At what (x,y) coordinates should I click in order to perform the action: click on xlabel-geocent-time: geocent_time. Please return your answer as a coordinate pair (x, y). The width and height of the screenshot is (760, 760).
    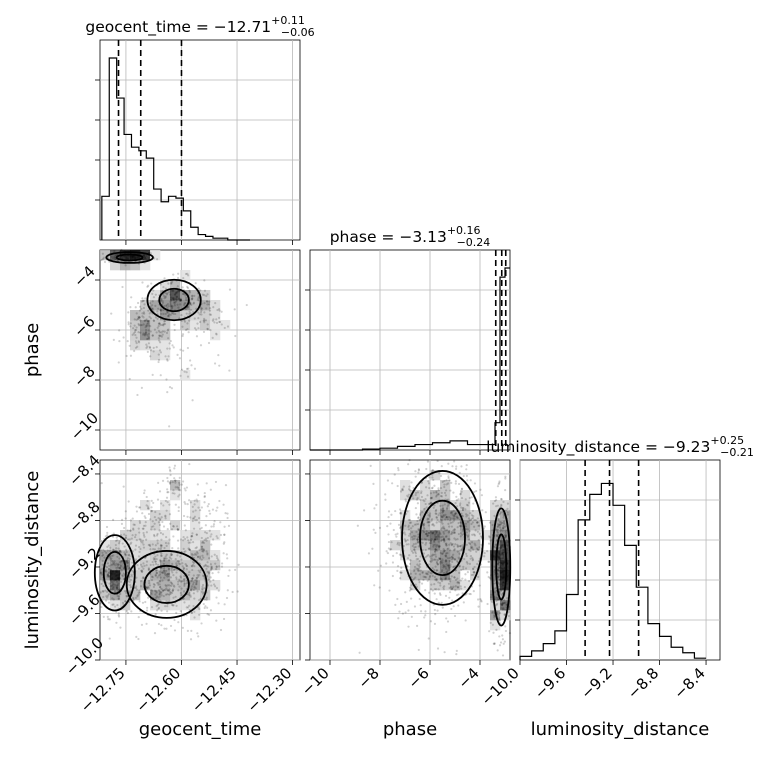
    Looking at the image, I should click on (200, 729).